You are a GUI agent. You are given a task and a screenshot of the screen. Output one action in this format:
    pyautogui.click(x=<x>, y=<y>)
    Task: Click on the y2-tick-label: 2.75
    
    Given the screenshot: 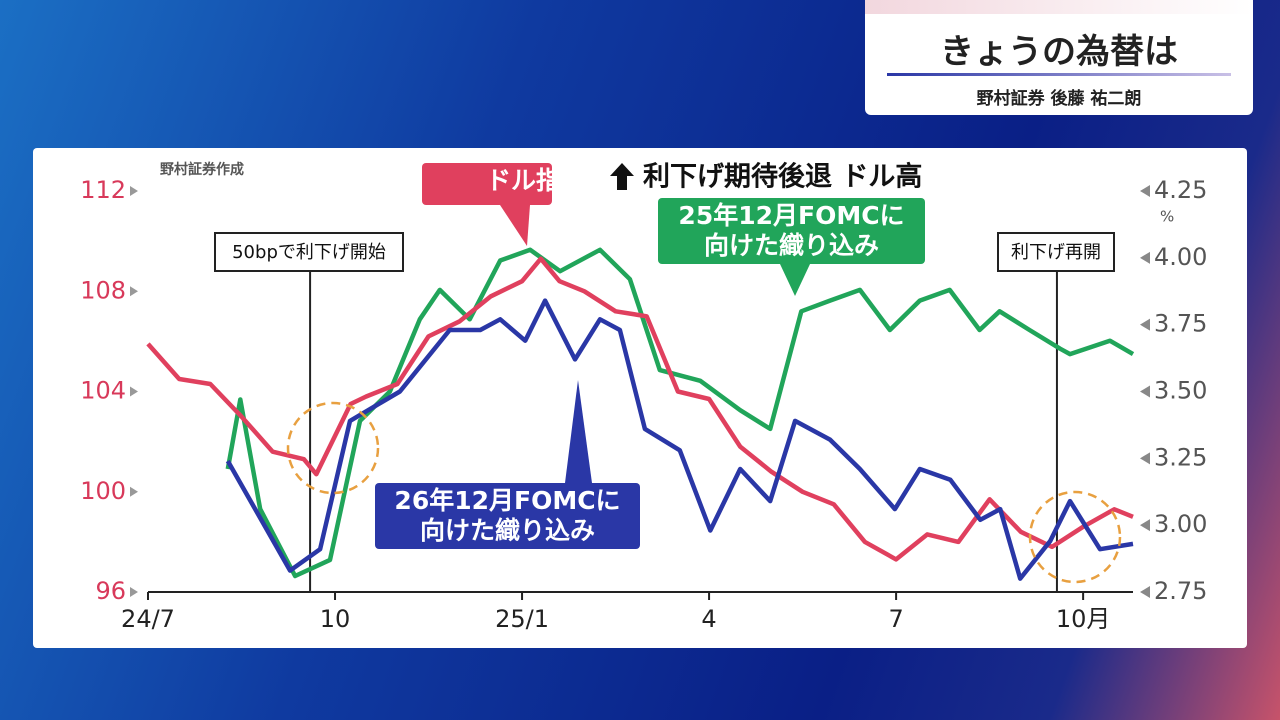 What is the action you would take?
    pyautogui.click(x=1180, y=591)
    